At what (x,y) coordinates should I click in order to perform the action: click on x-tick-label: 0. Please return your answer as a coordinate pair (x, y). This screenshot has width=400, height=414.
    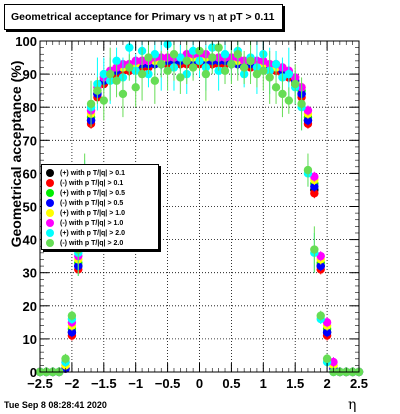
    Looking at the image, I should click on (199, 383).